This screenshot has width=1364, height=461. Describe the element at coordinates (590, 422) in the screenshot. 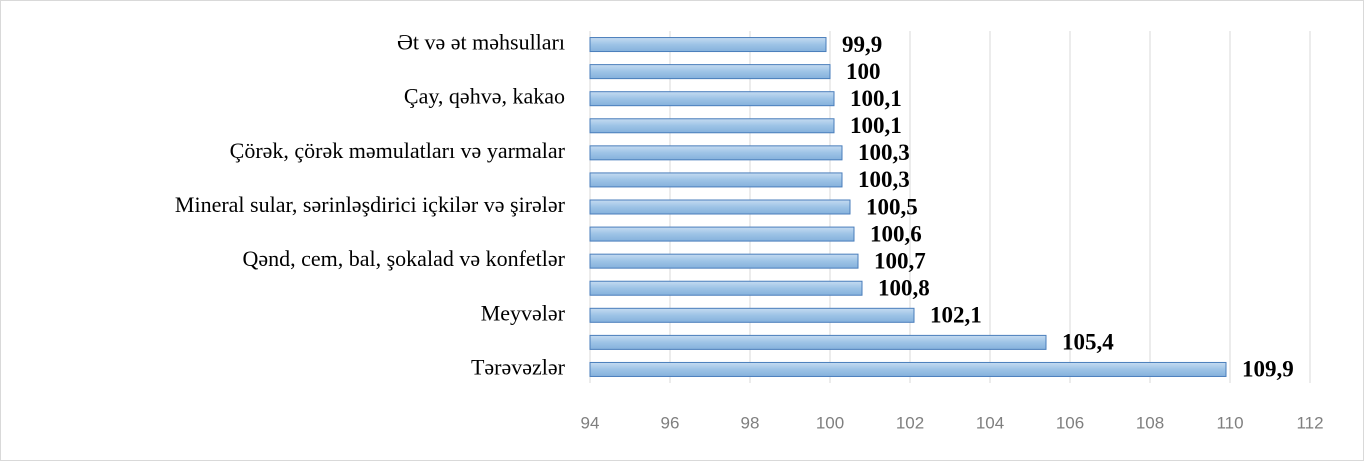

I see `x-tick-label: 94` at that location.